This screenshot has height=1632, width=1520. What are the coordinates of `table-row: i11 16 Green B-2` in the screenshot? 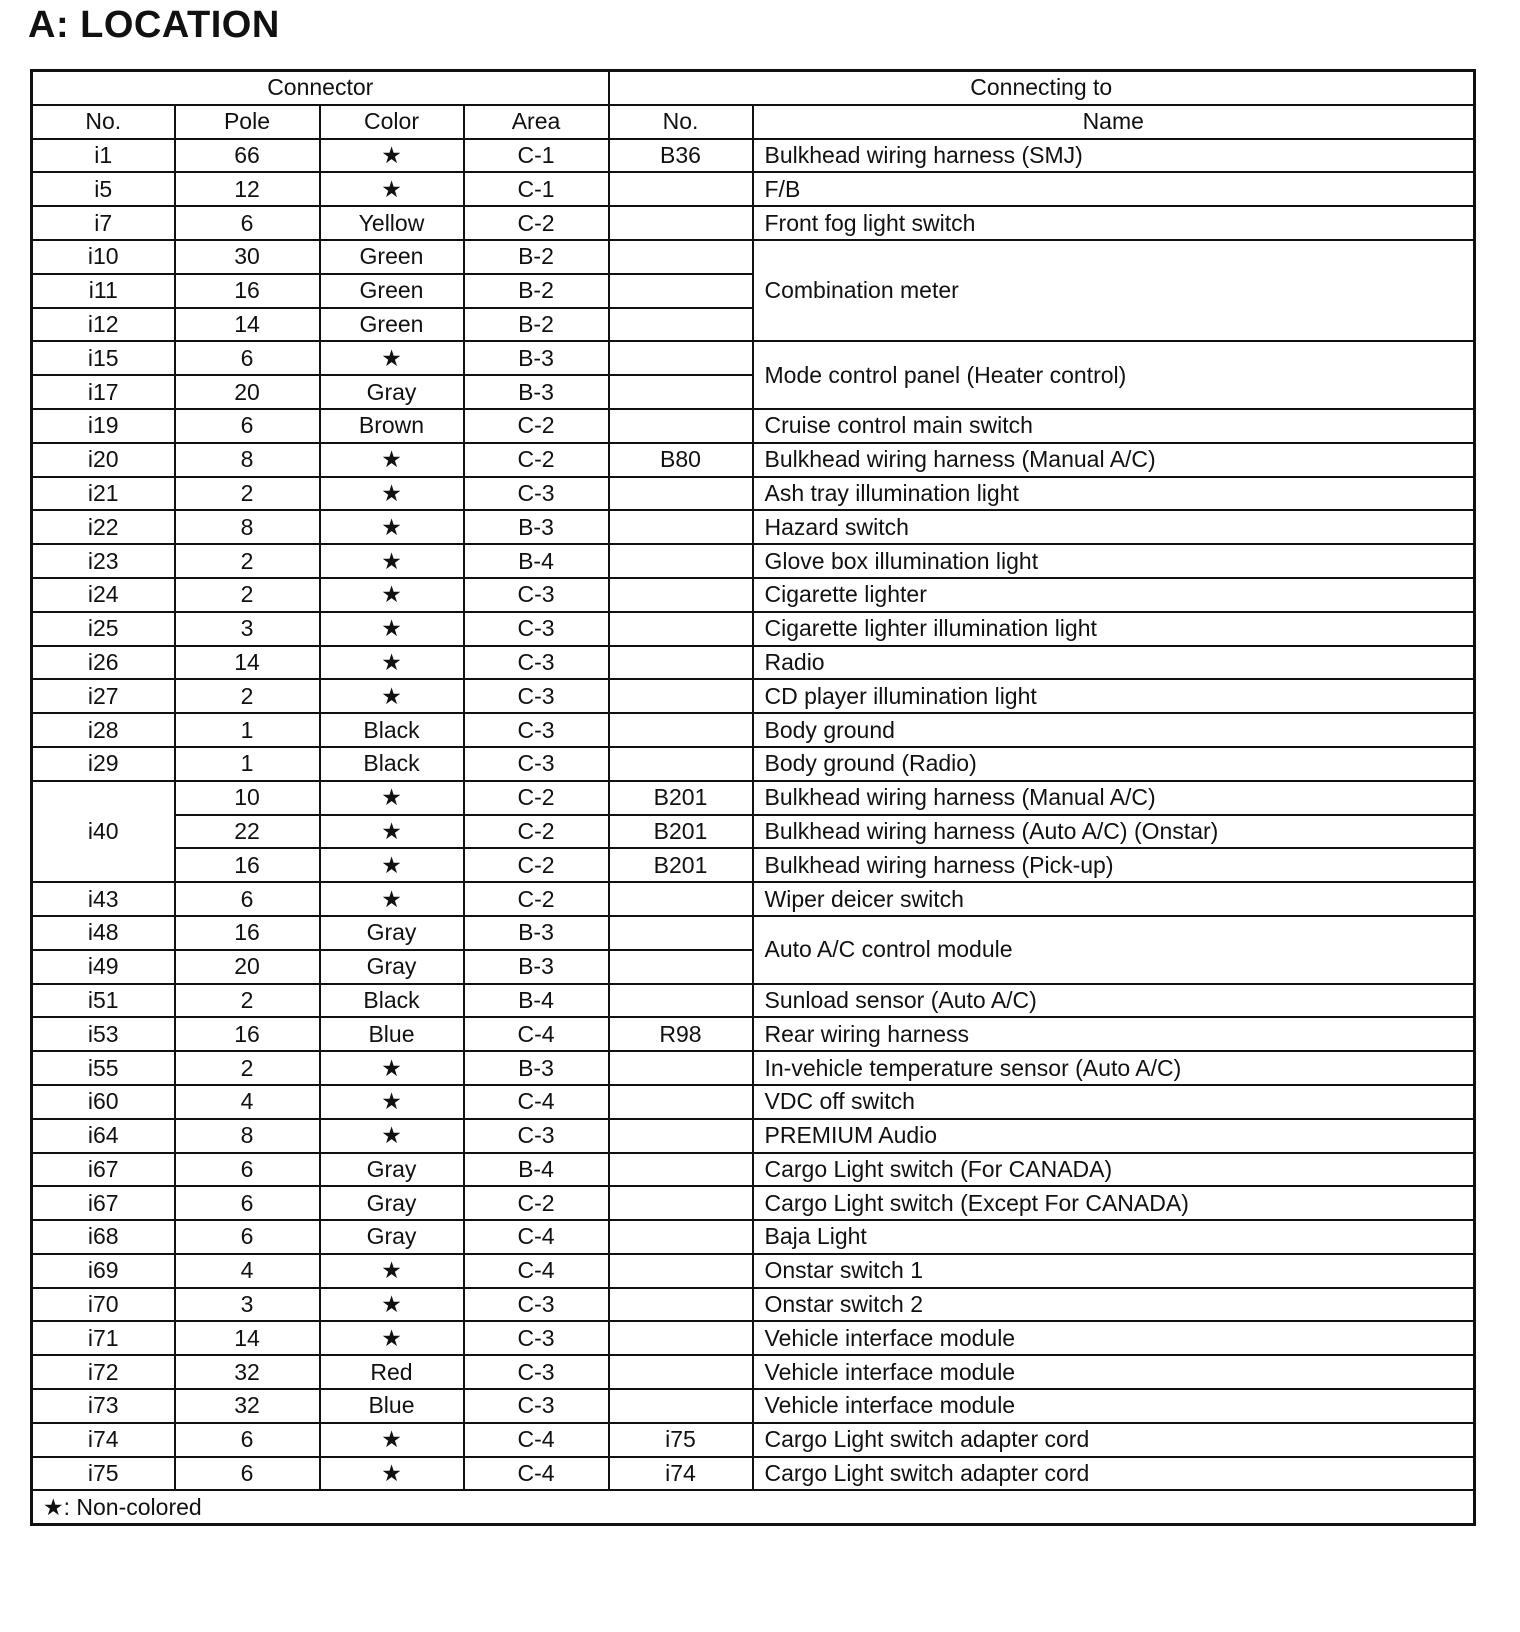 It's located at (752, 290).